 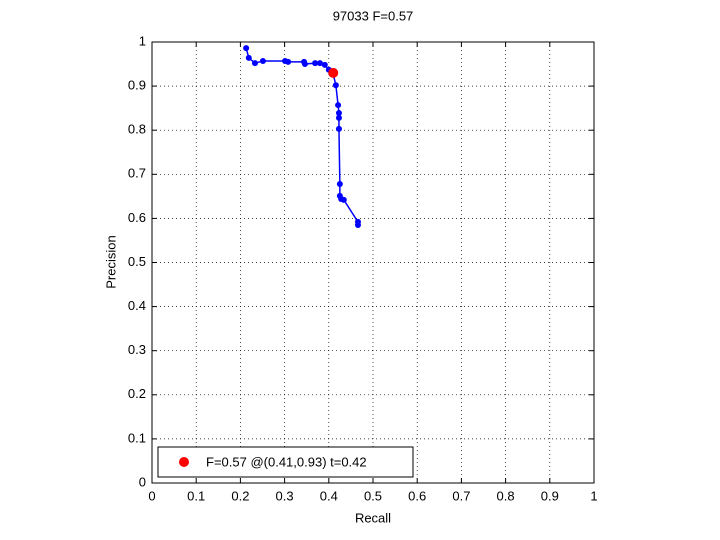 I want to click on chart-title: 97033 F=0.57, so click(x=373, y=15).